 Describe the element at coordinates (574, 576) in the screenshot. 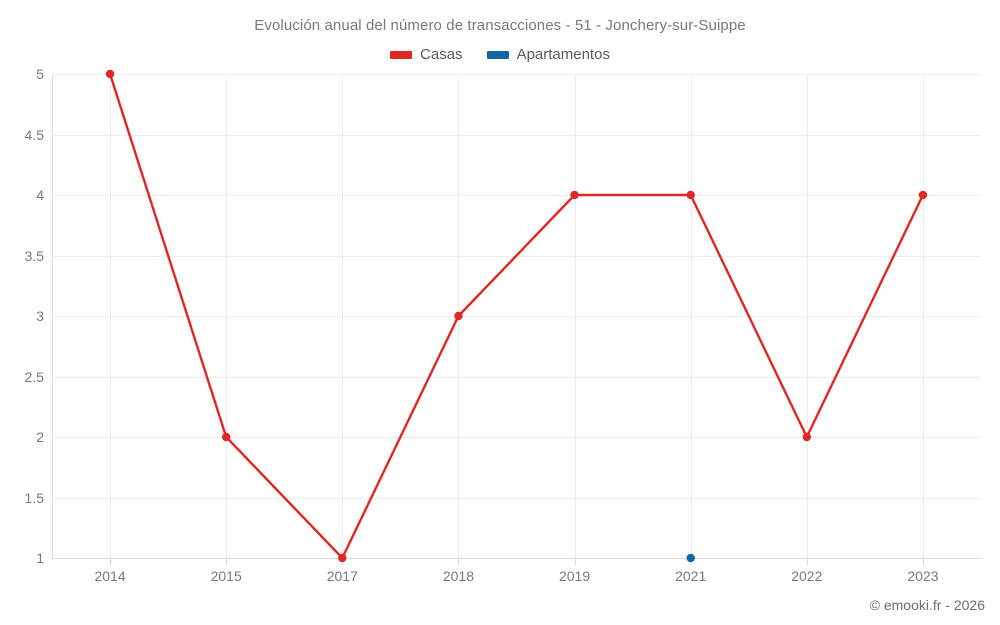

I see `x-tick-label: 2019` at that location.